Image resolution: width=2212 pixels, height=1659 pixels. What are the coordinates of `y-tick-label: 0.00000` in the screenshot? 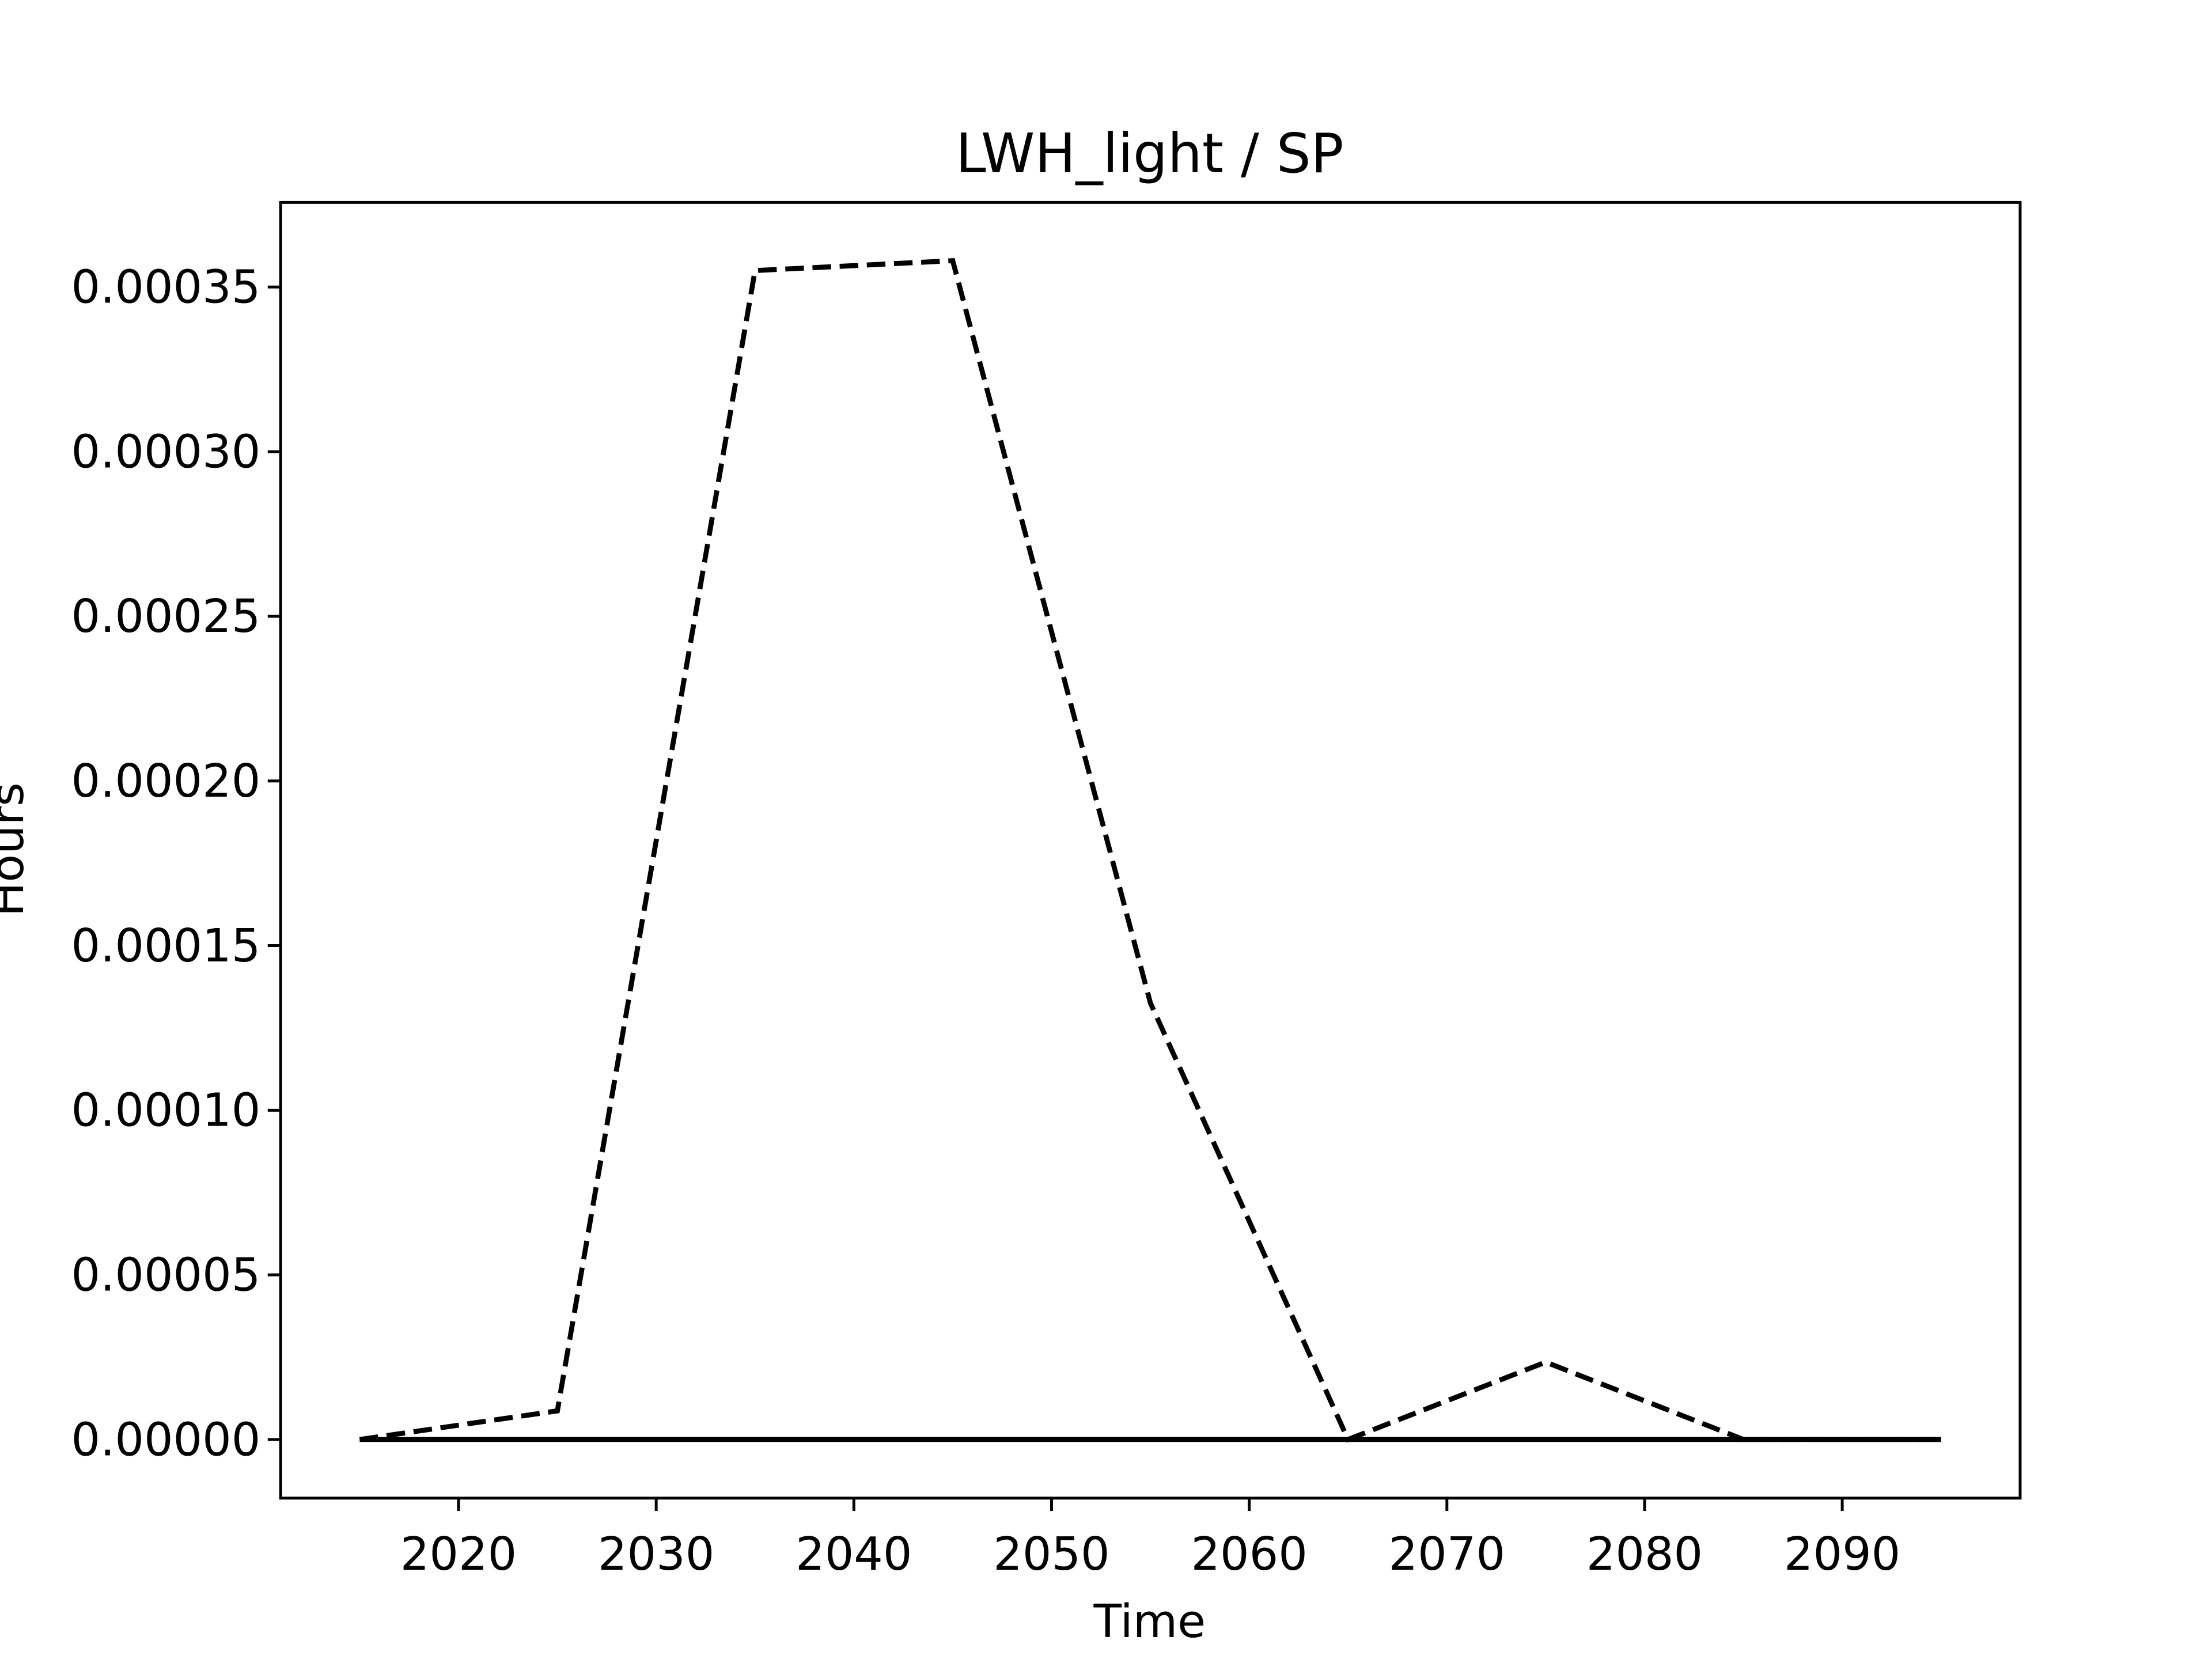 It's located at (166, 1439).